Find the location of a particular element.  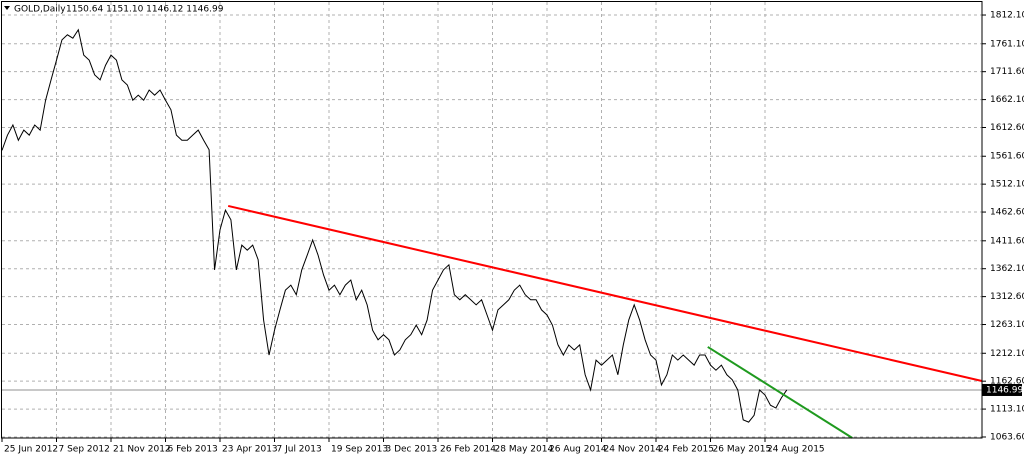

y-tick-label: 1263.10 is located at coordinates (1007, 325).